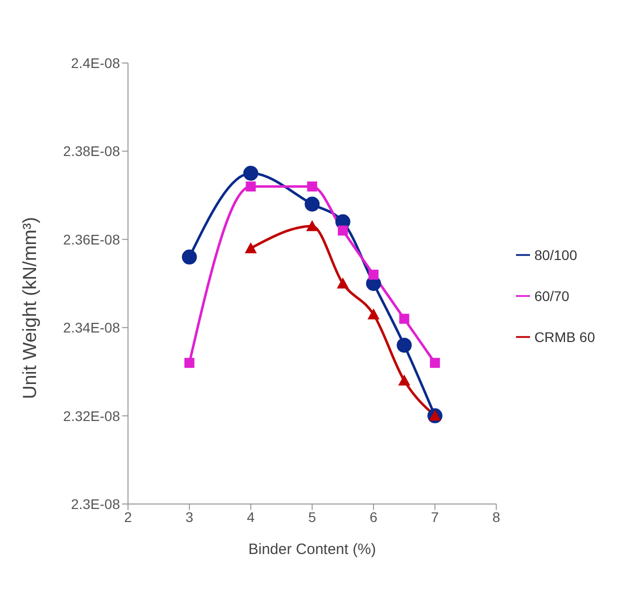 The image size is (623, 592). What do you see at coordinates (91, 151) in the screenshot?
I see `y-tick-label: 2.38E-08` at bounding box center [91, 151].